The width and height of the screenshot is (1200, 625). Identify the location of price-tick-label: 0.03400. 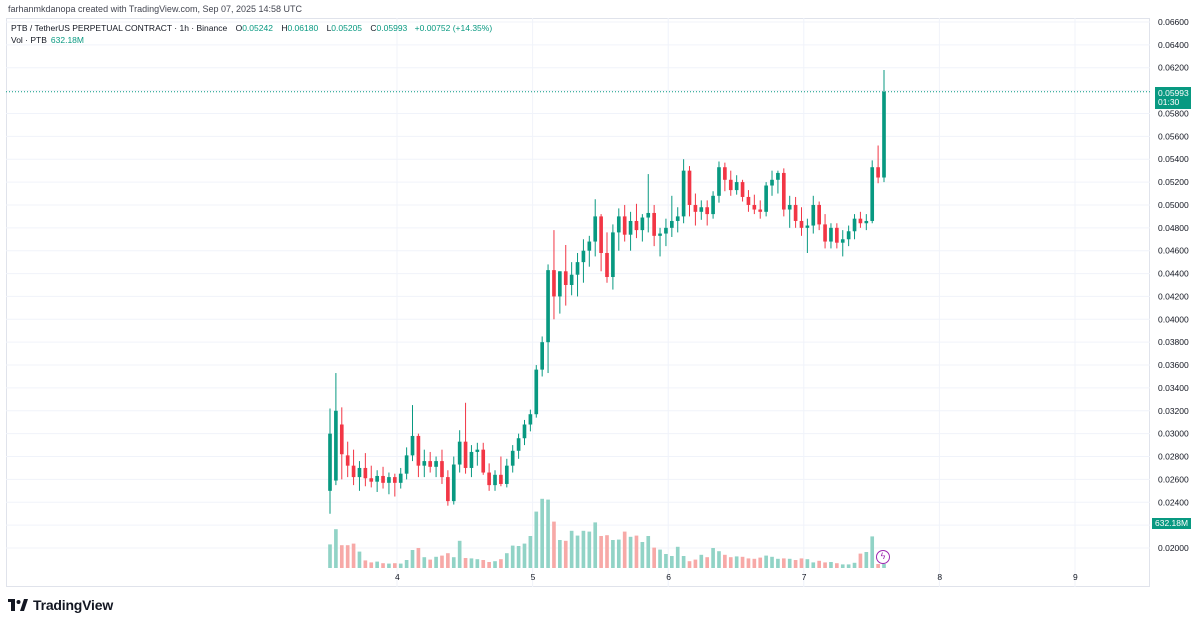
(1173, 388).